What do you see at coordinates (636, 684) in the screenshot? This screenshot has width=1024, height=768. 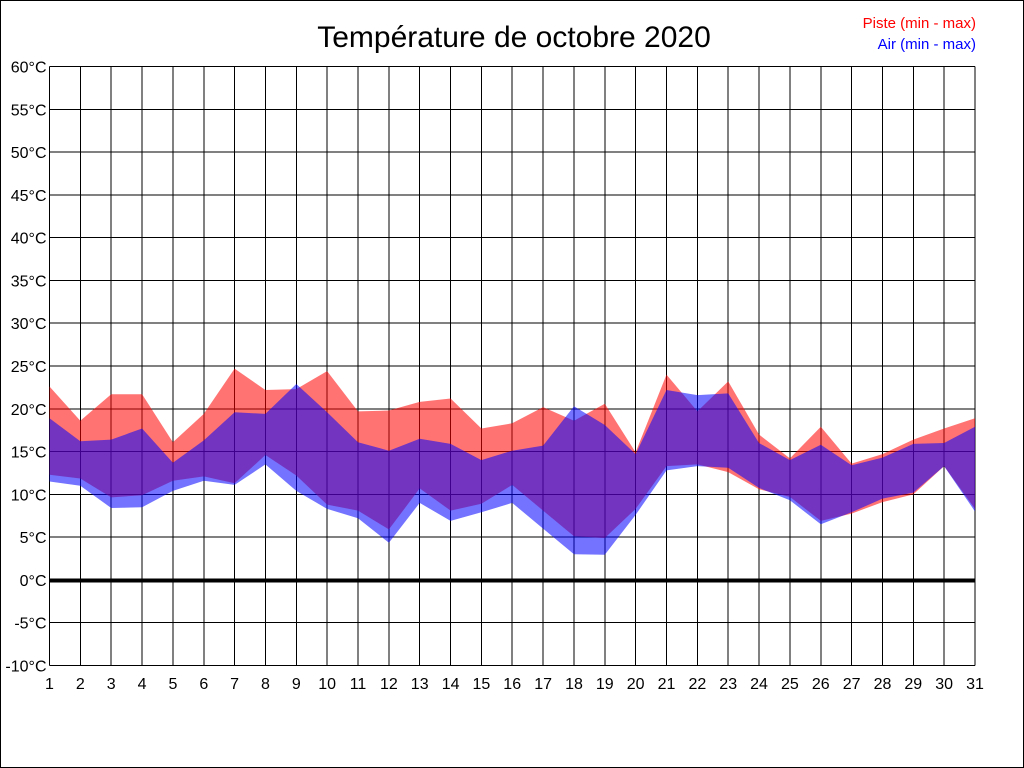 I see `svg-text: 20` at bounding box center [636, 684].